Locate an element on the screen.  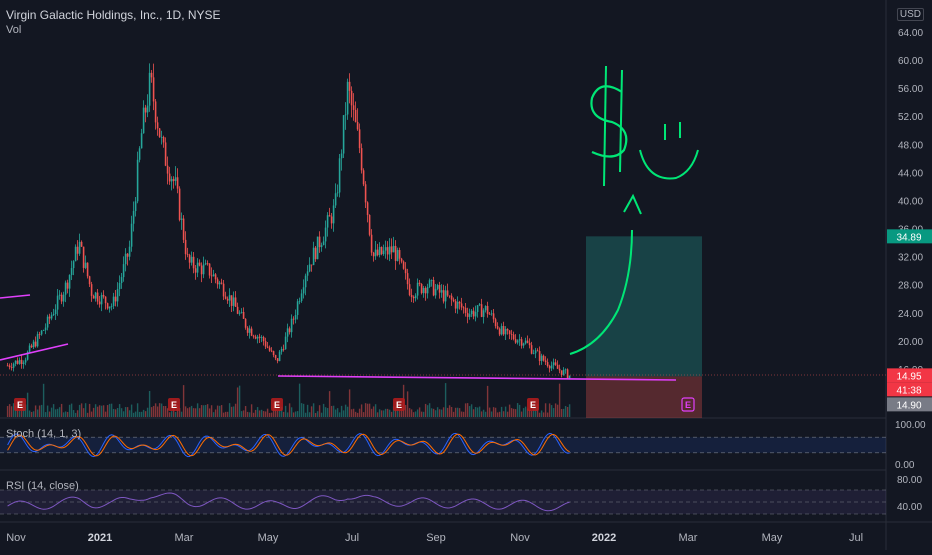
position-stop-zone is located at coordinates (644, 397).